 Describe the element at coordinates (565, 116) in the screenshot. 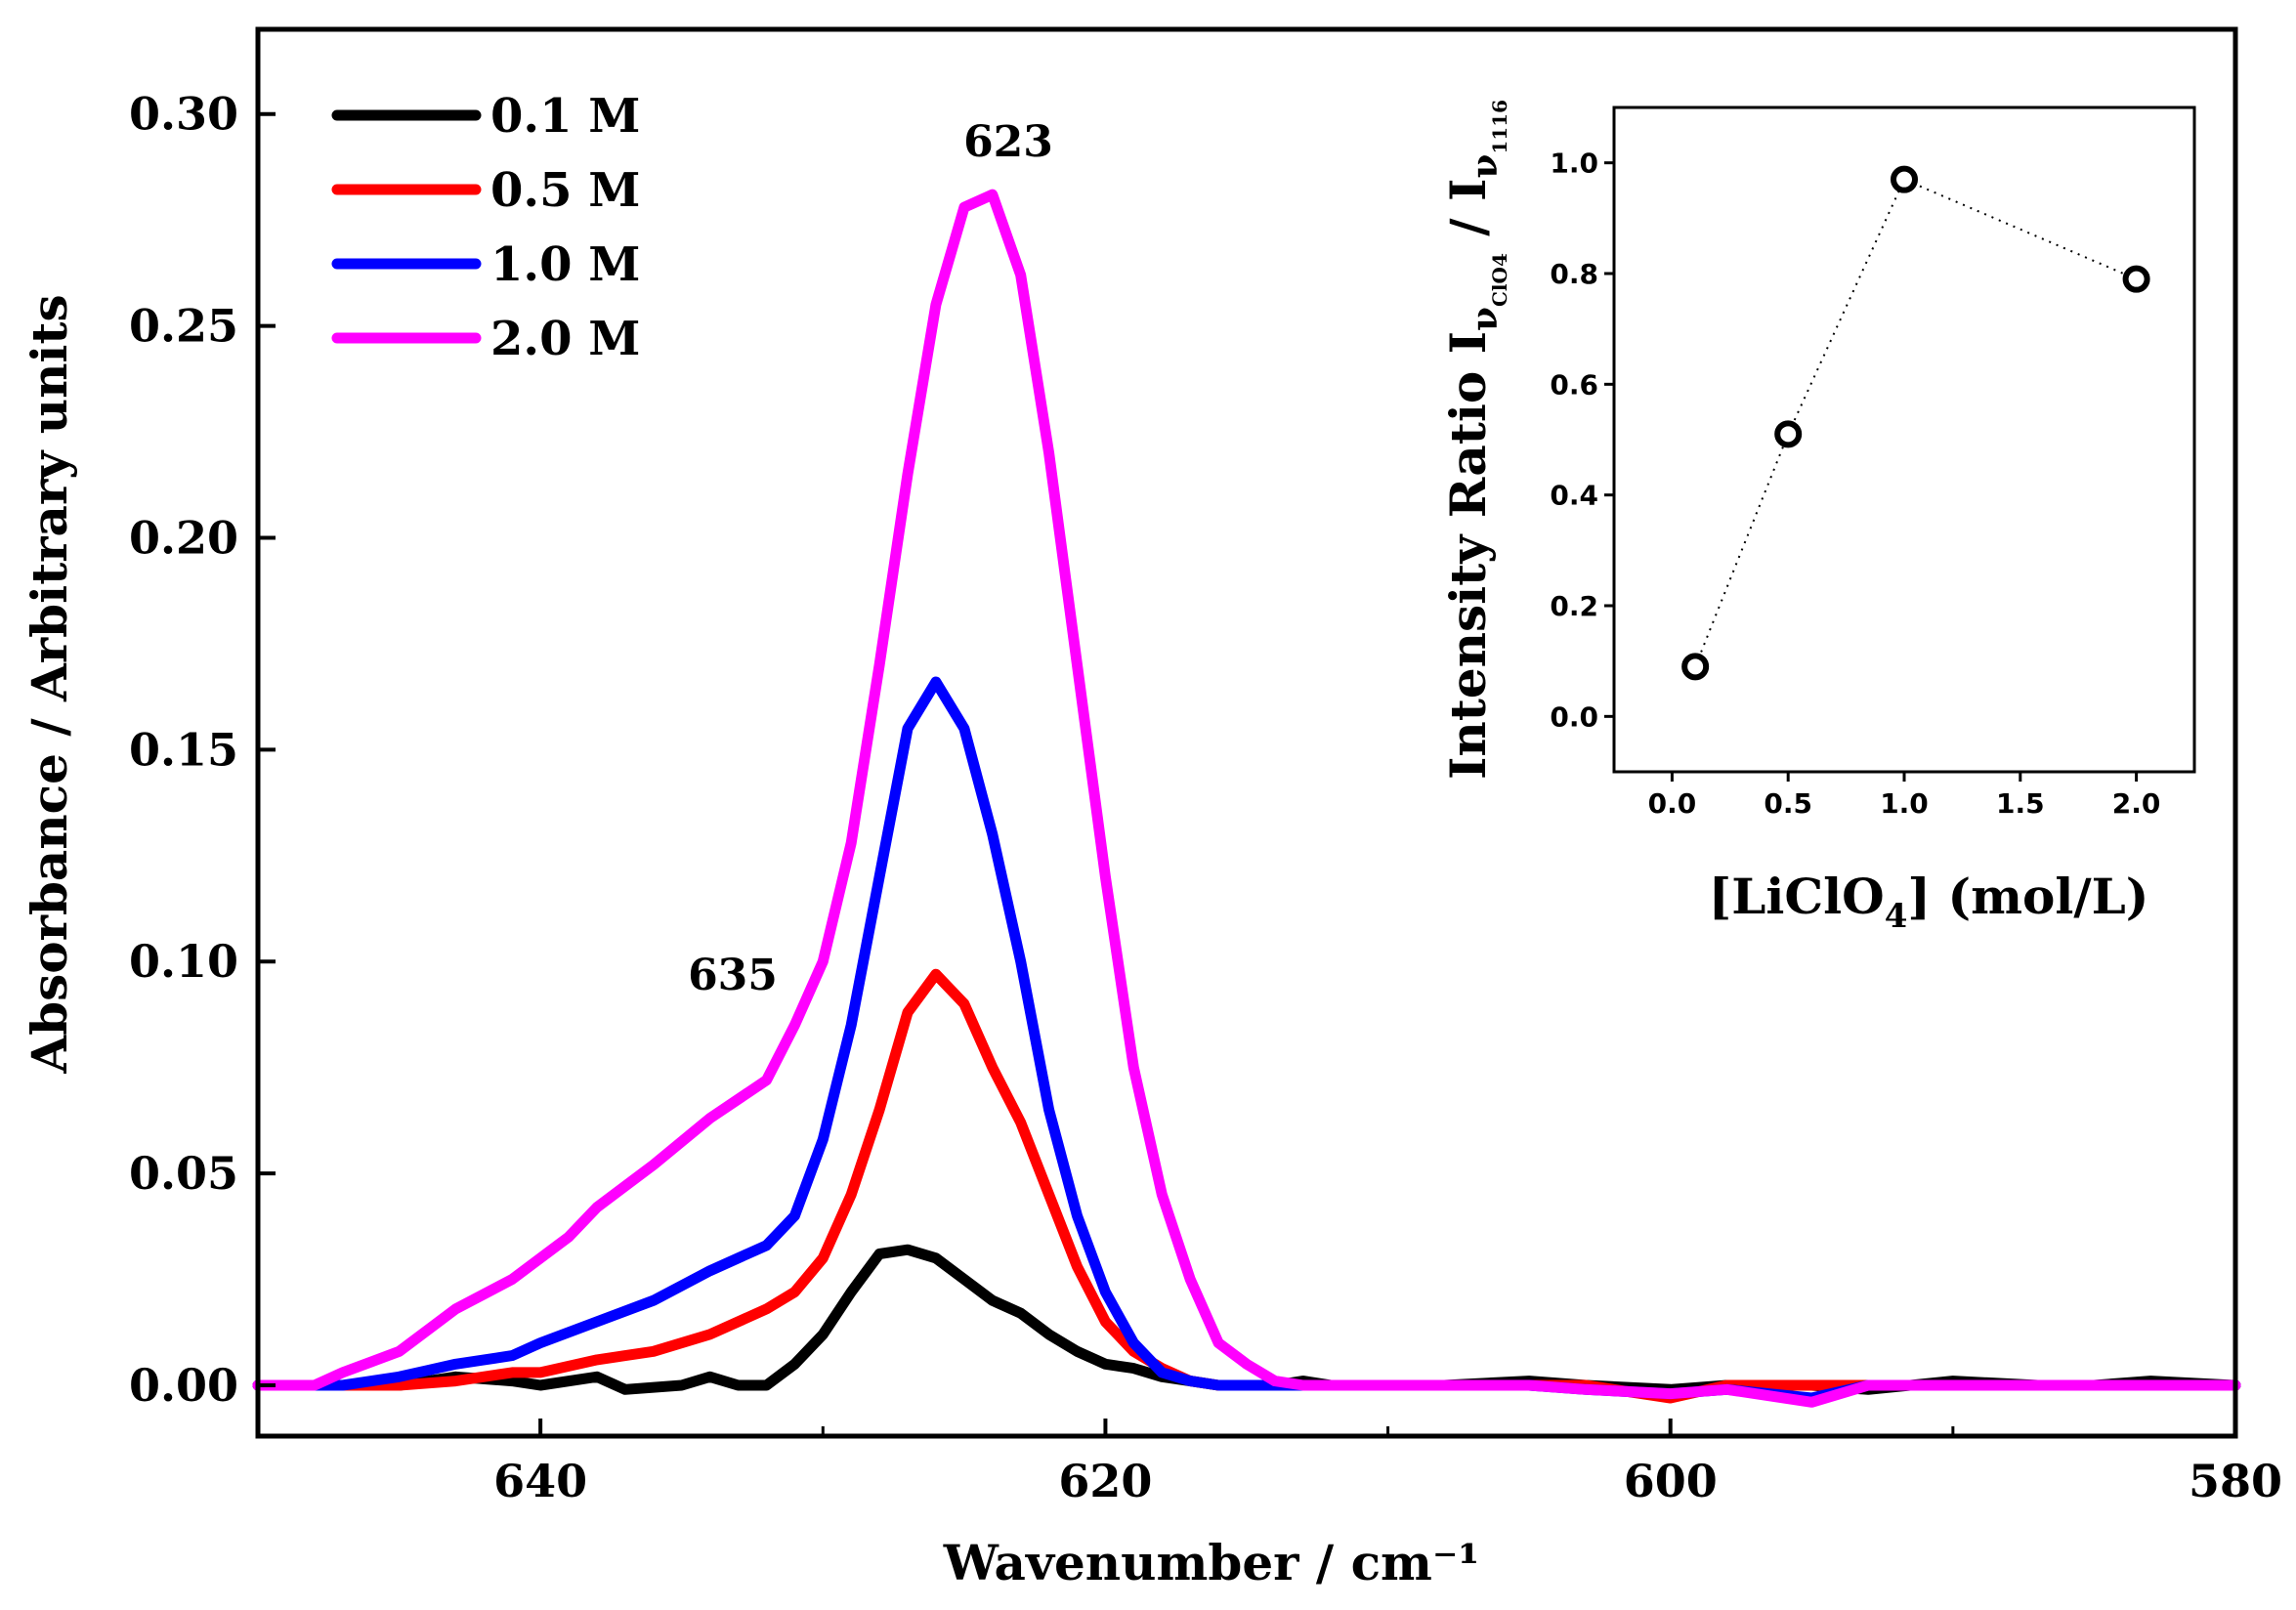

I see `legend-label: 0.1 M` at that location.